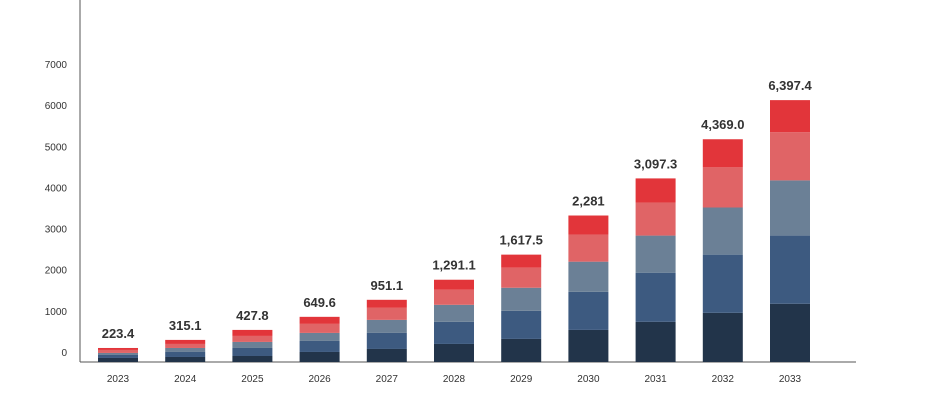 Image resolution: width=940 pixels, height=400 pixels. I want to click on total-label: 223.4, so click(118, 333).